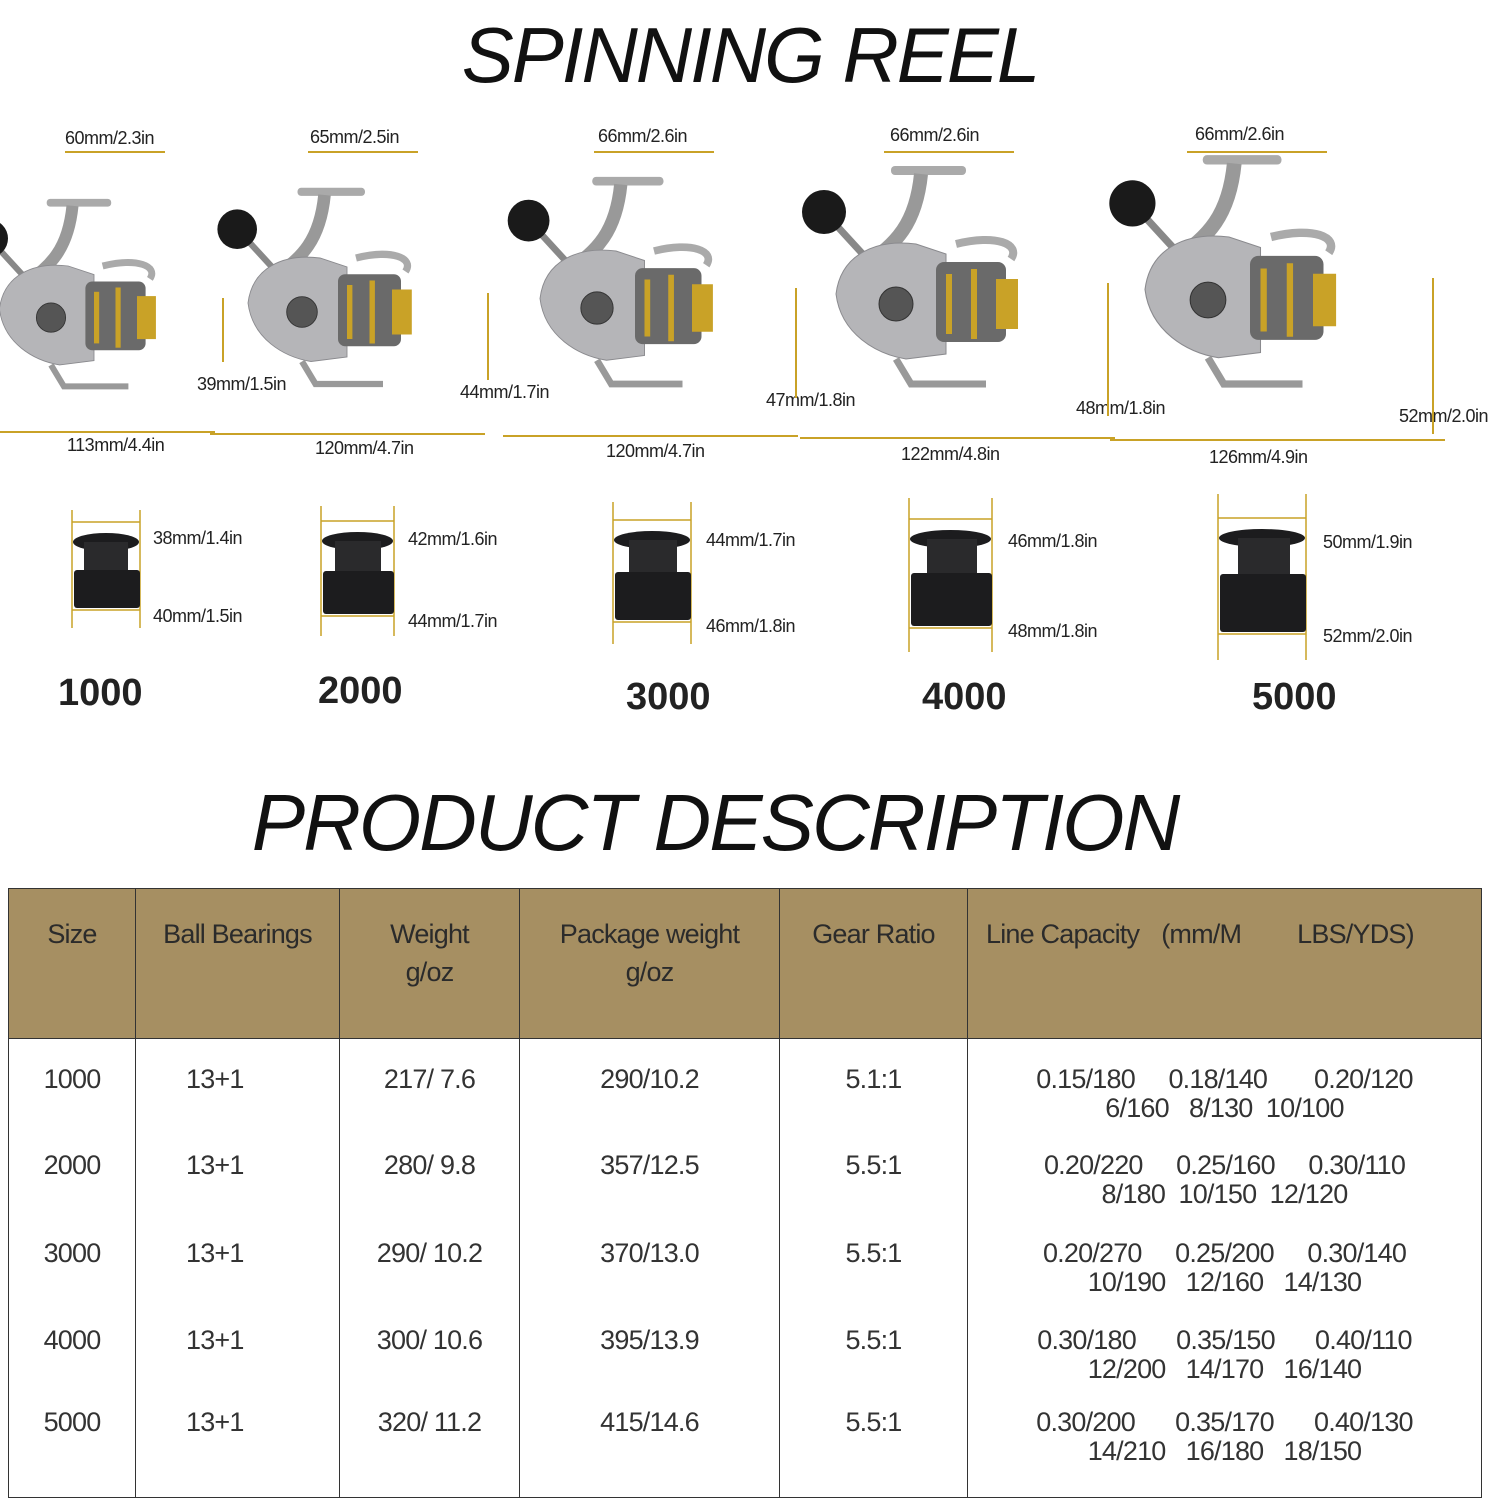 This screenshot has width=1500, height=1500. What do you see at coordinates (1294, 697) in the screenshot?
I see `reel-size-label: 5000` at bounding box center [1294, 697].